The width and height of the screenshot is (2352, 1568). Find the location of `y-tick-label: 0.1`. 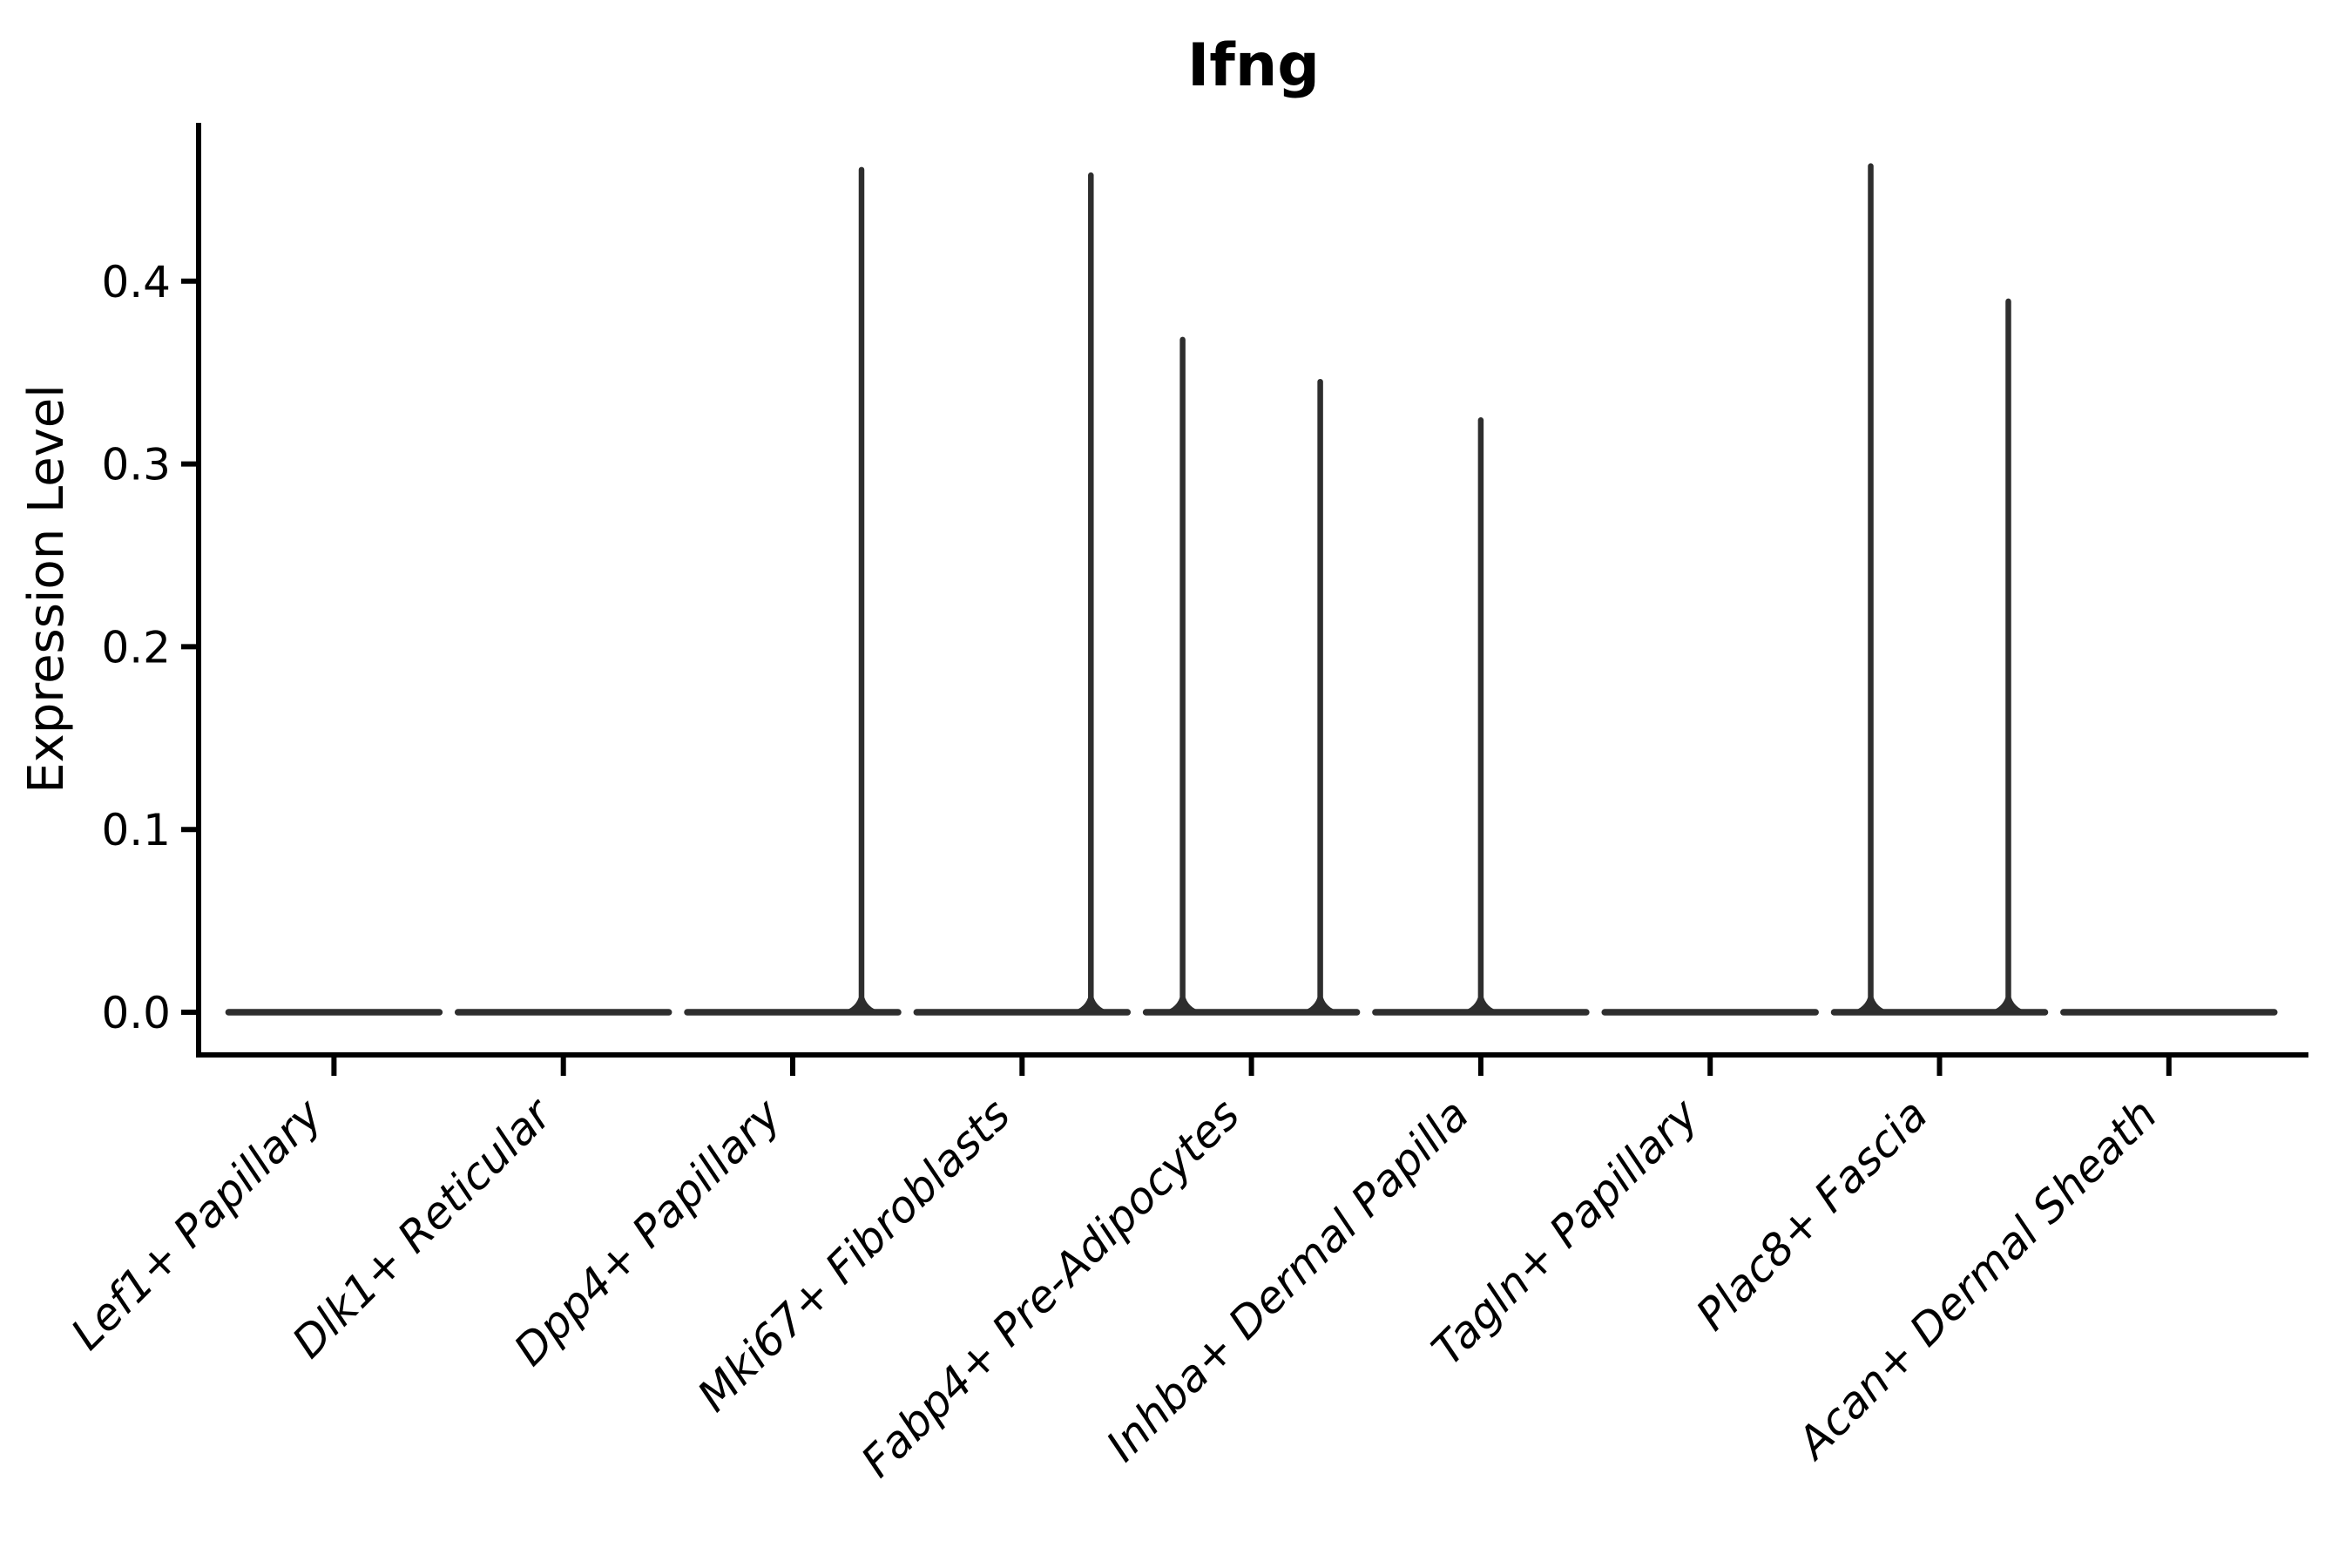

y-tick-label: 0.1 is located at coordinates (136, 830).